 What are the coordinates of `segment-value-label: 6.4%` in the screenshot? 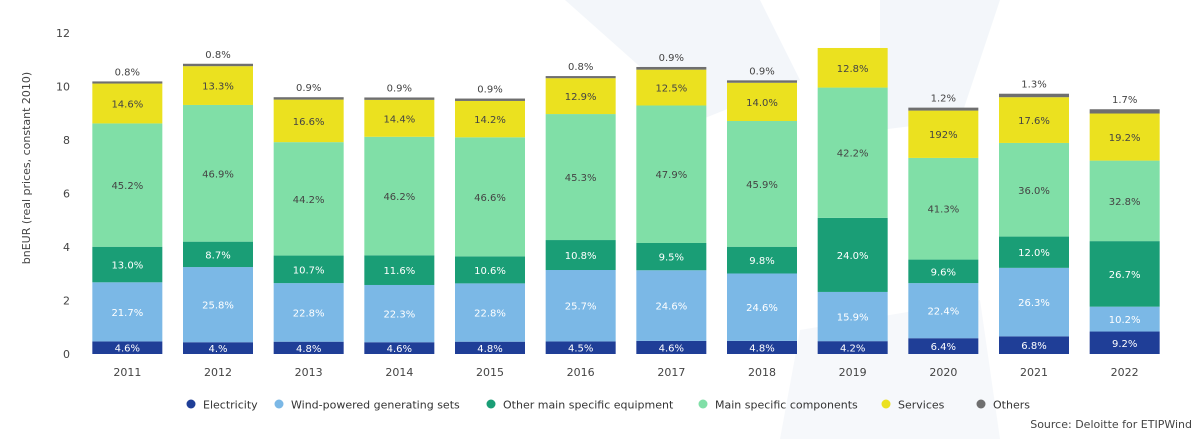 It's located at (943, 347).